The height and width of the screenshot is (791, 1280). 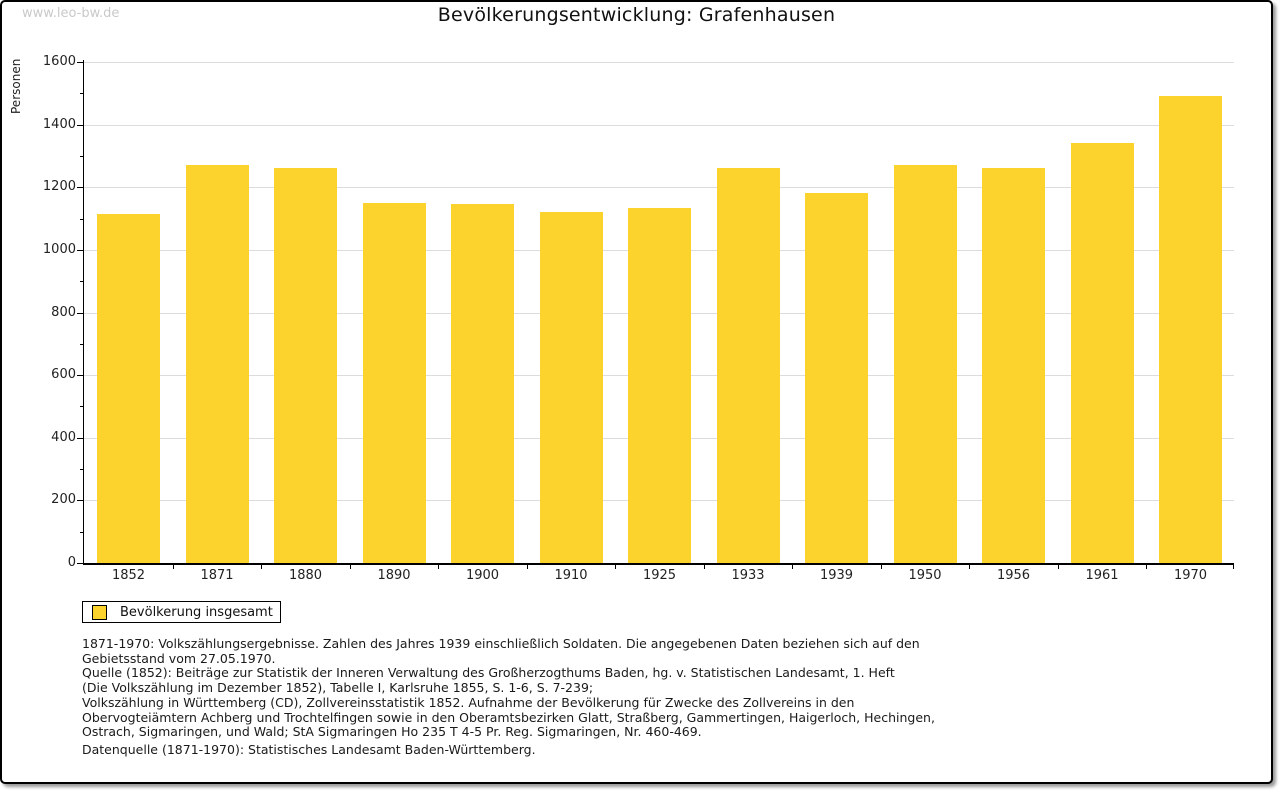 I want to click on bar-1910, so click(x=571, y=387).